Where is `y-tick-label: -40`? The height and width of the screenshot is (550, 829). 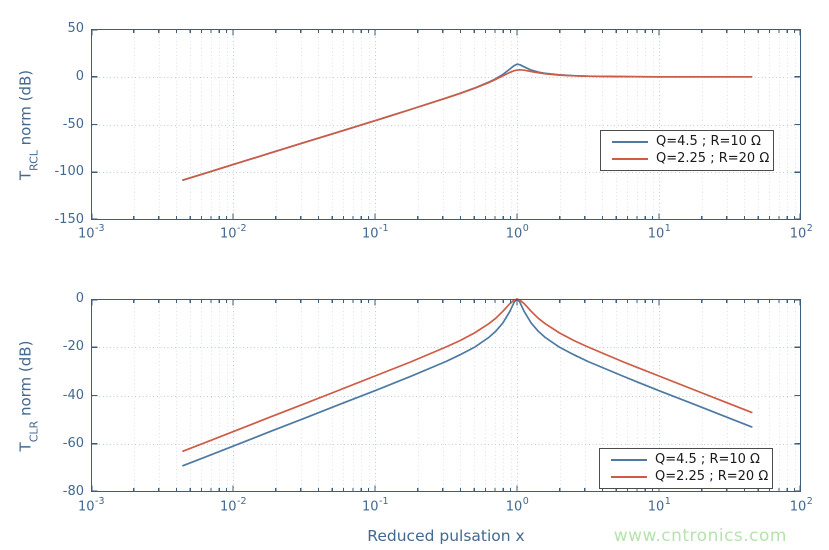 y-tick-label: -40 is located at coordinates (73, 395).